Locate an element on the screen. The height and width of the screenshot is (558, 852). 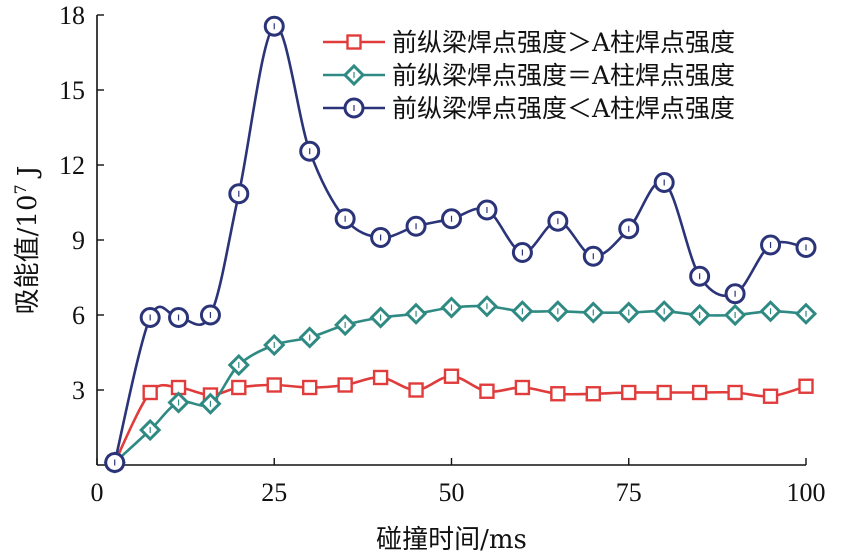
legend-marker is located at coordinates (354, 42).